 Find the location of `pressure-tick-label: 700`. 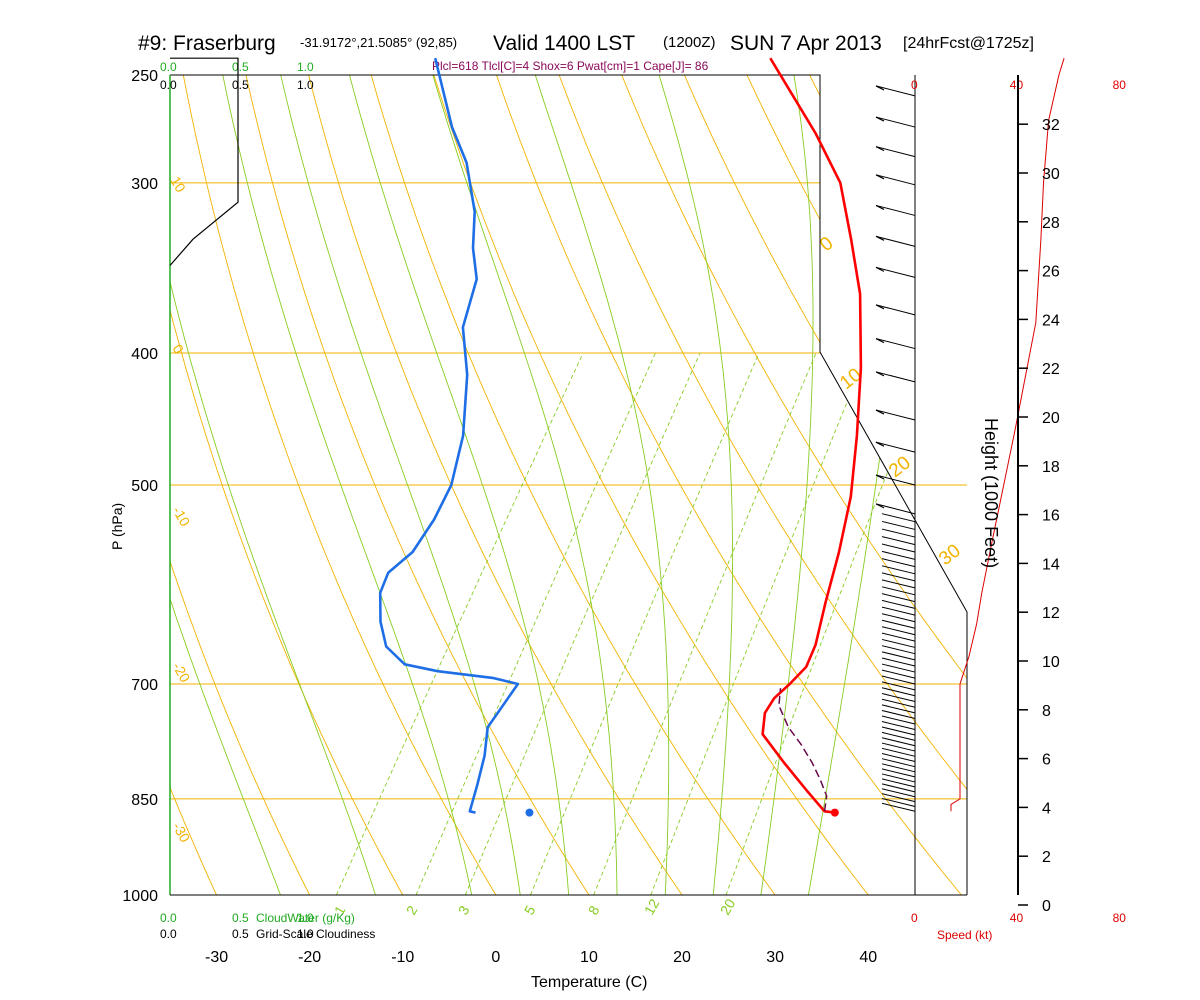

pressure-tick-label: 700 is located at coordinates (144, 685).